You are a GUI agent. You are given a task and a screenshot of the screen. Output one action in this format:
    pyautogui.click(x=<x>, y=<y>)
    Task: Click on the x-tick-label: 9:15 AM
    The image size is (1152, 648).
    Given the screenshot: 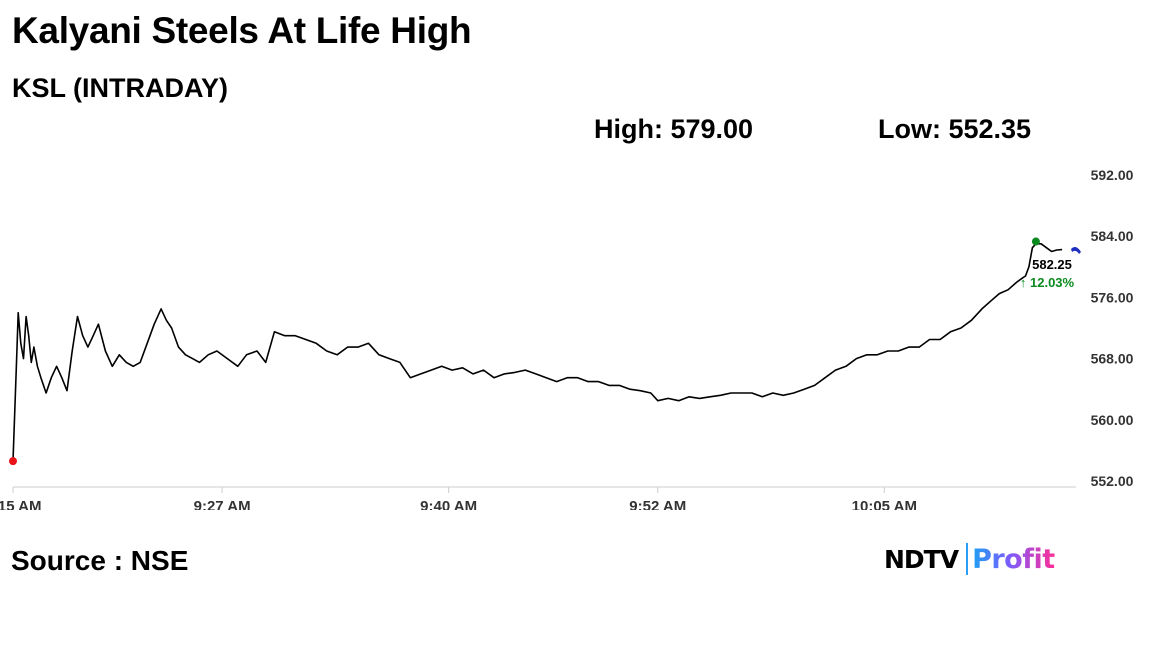 What is the action you would take?
    pyautogui.click(x=20, y=504)
    